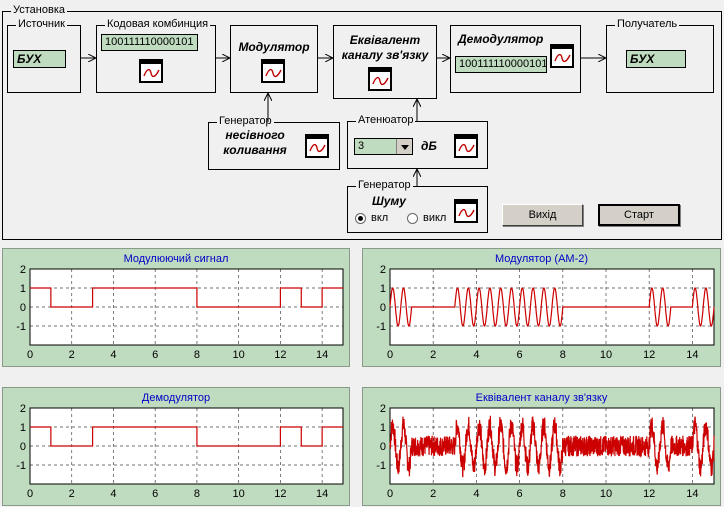  I want to click on channel-block, so click(385, 62).